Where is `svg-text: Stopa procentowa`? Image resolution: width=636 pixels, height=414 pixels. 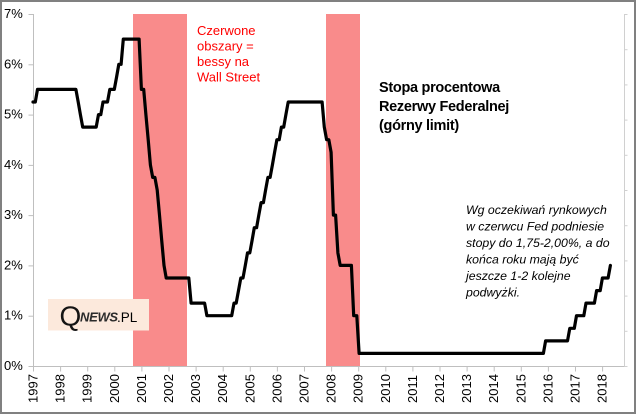 svg-text: Stopa procentowa is located at coordinates (440, 88).